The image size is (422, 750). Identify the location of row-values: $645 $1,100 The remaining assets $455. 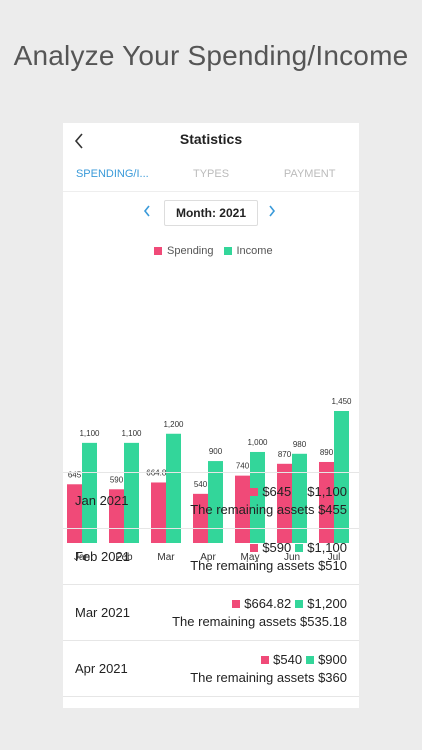
(268, 500).